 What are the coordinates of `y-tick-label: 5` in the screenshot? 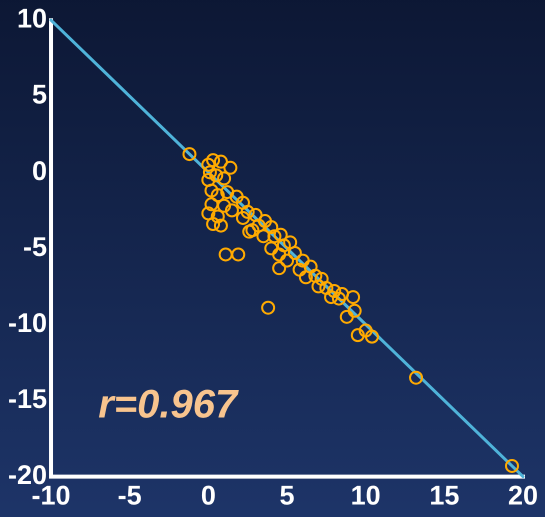 It's located at (40, 95).